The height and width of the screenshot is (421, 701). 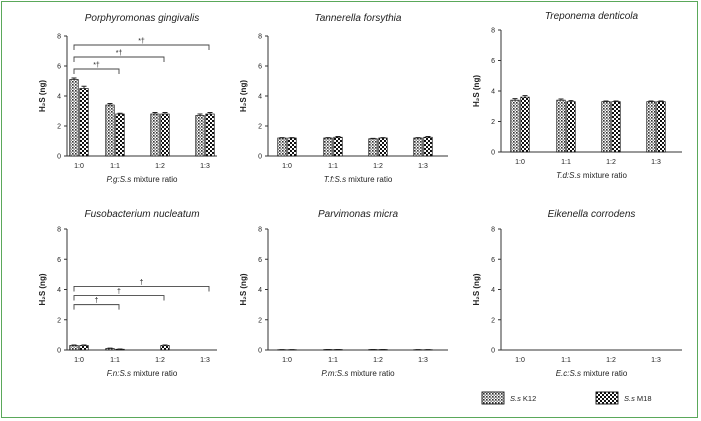 I want to click on chart-title: Eikenella corrodens, so click(x=592, y=214).